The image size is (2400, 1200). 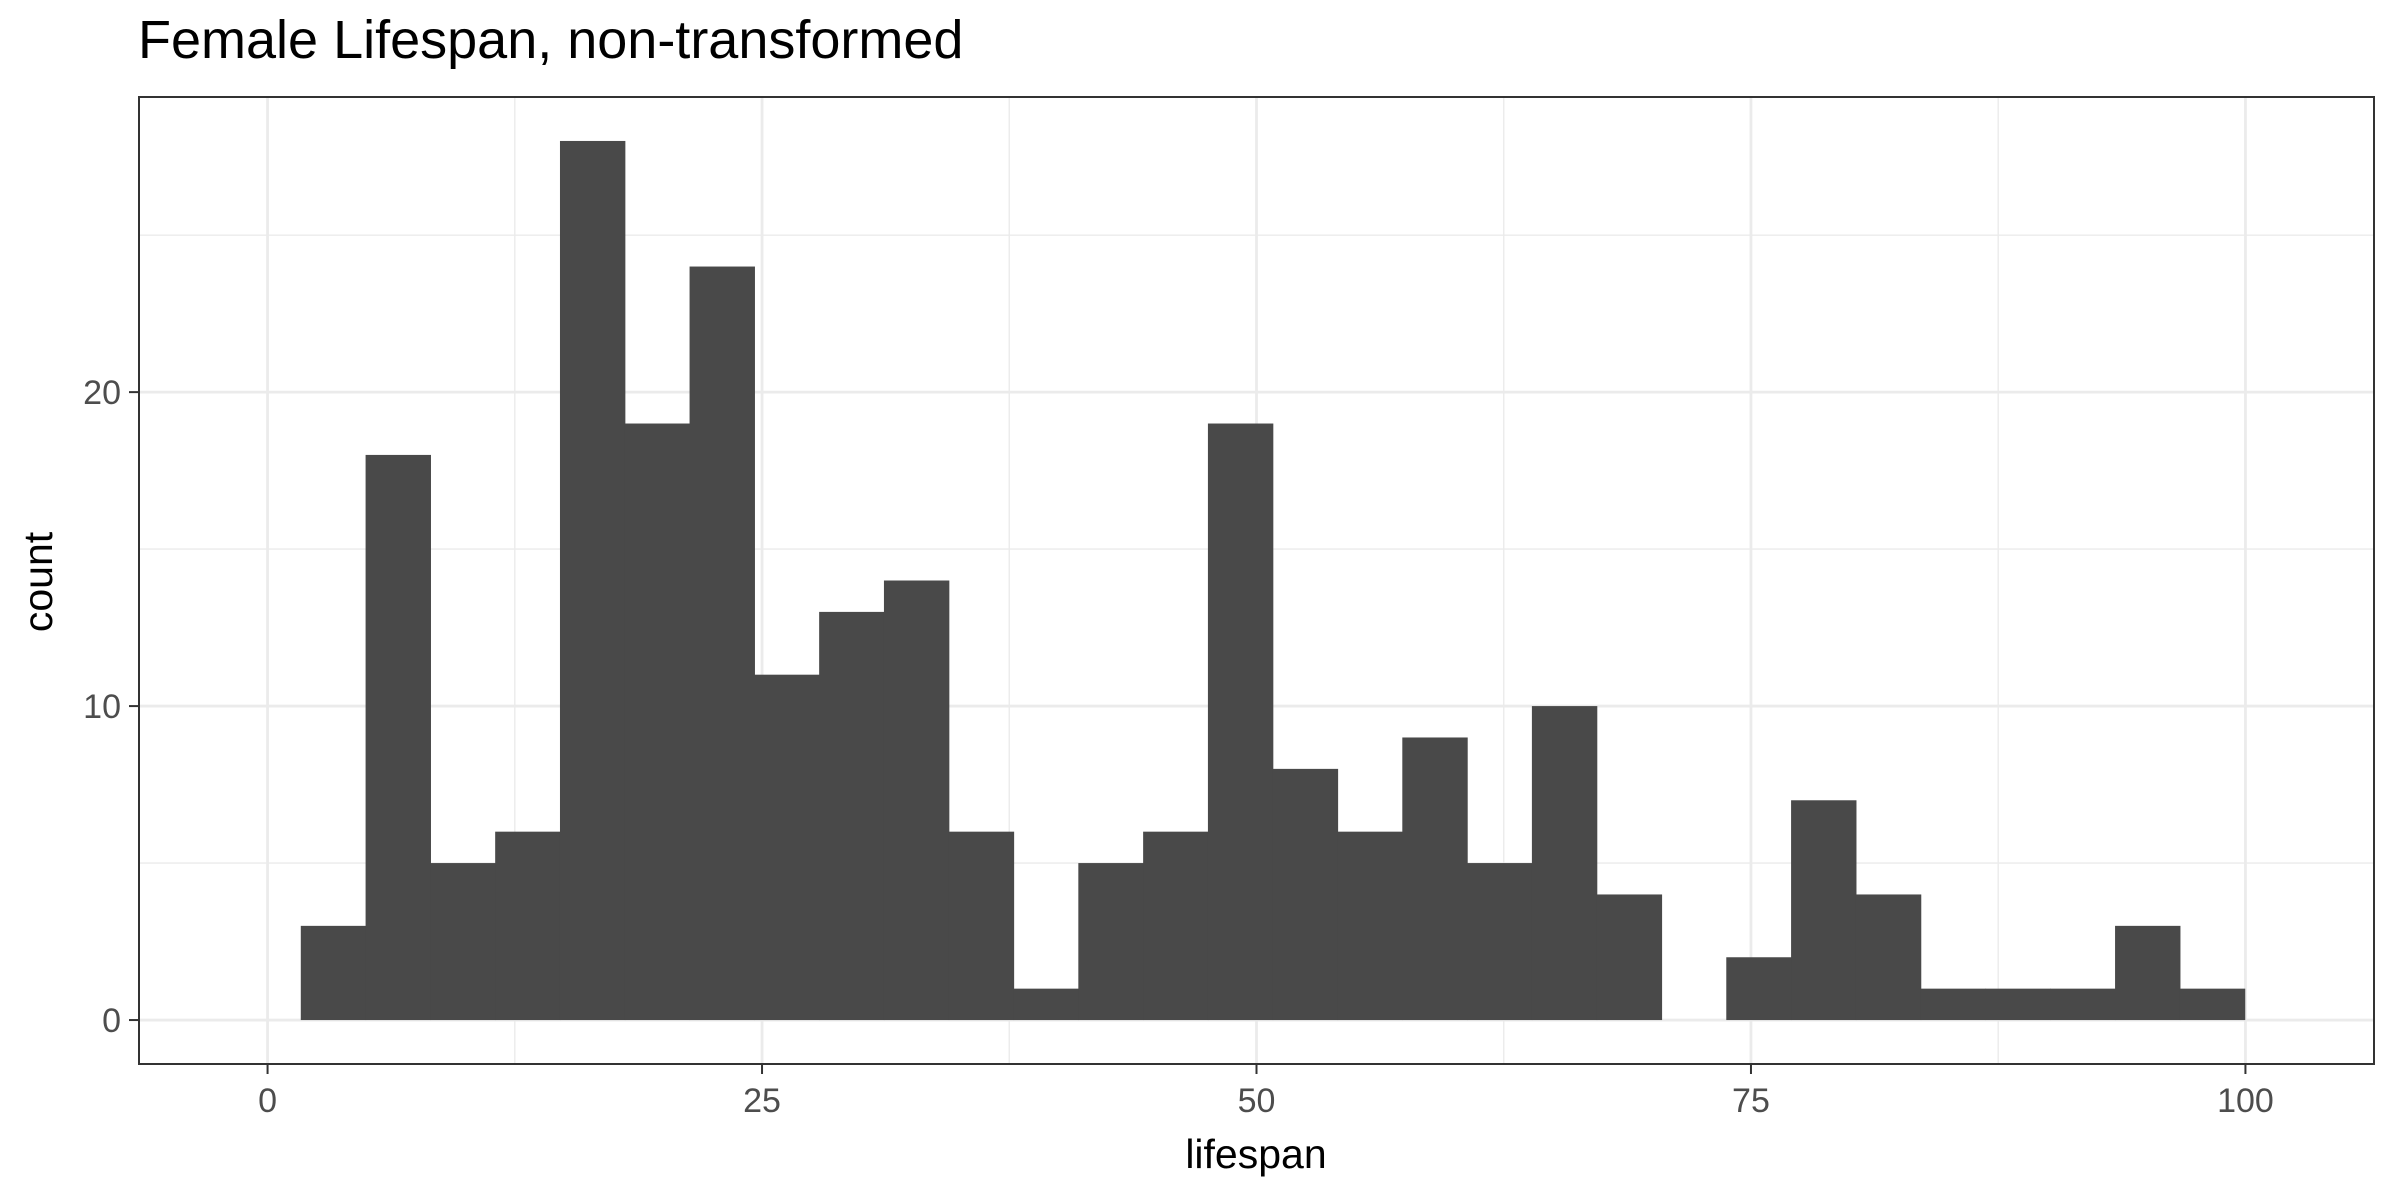 I want to click on chart-title: Female Lifespan, non-transformed, so click(x=550, y=40).